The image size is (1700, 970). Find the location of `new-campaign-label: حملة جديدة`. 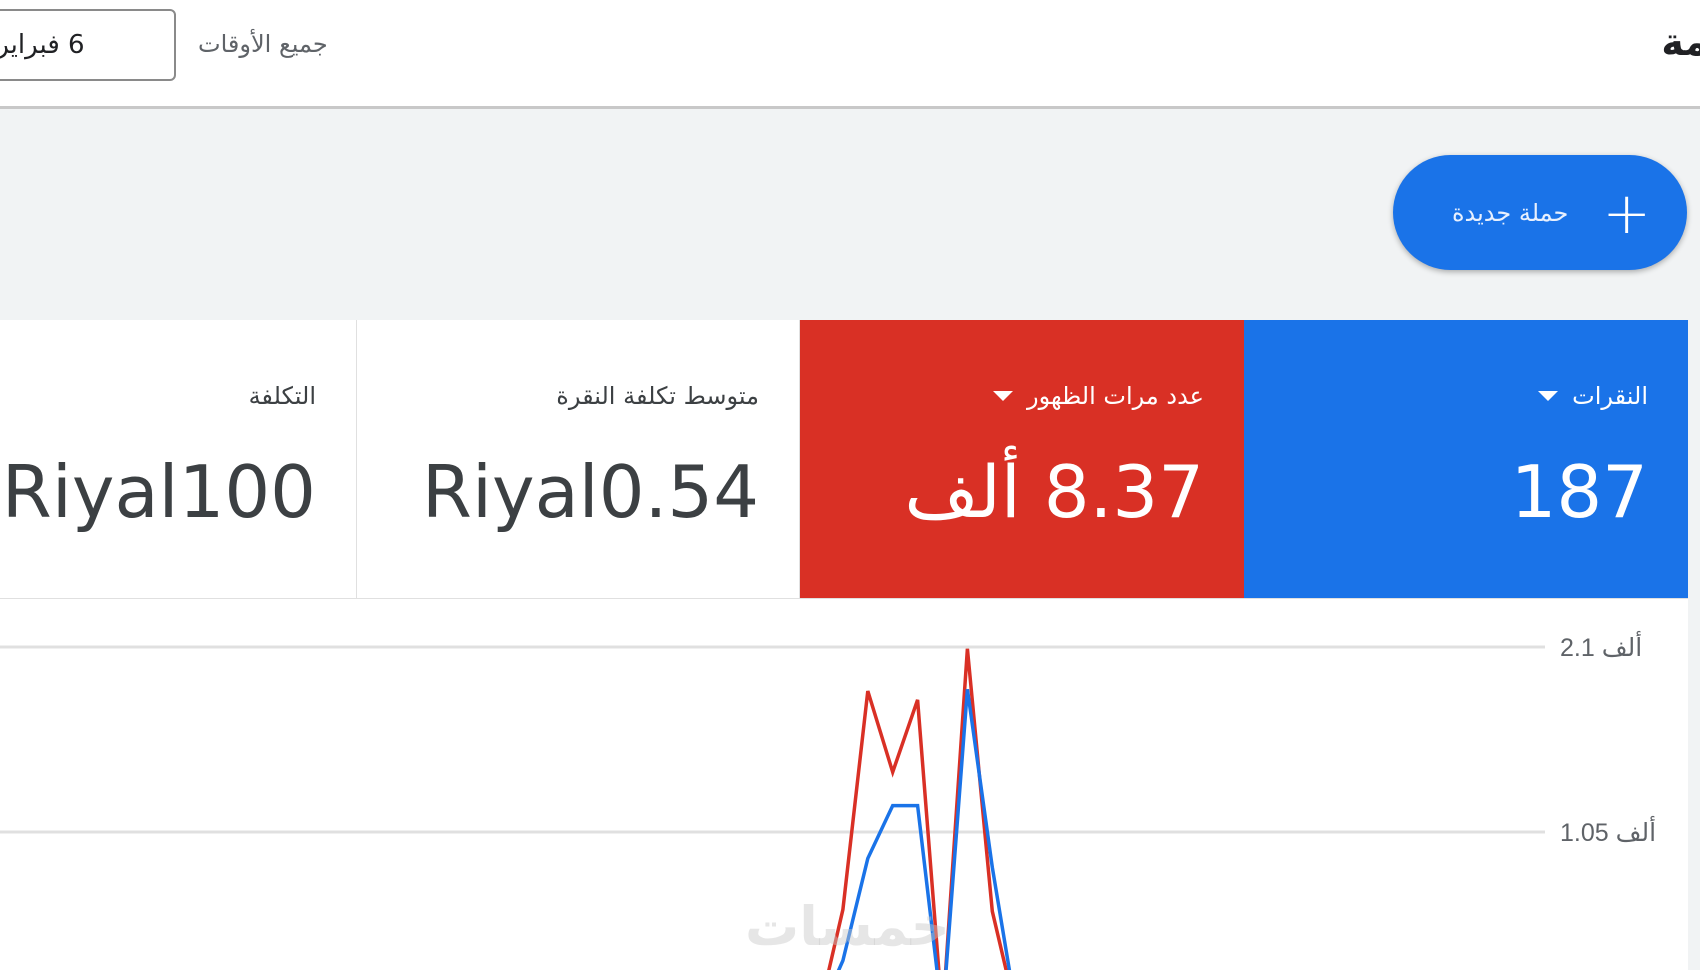

new-campaign-label: حملة جديدة is located at coordinates (1510, 212).